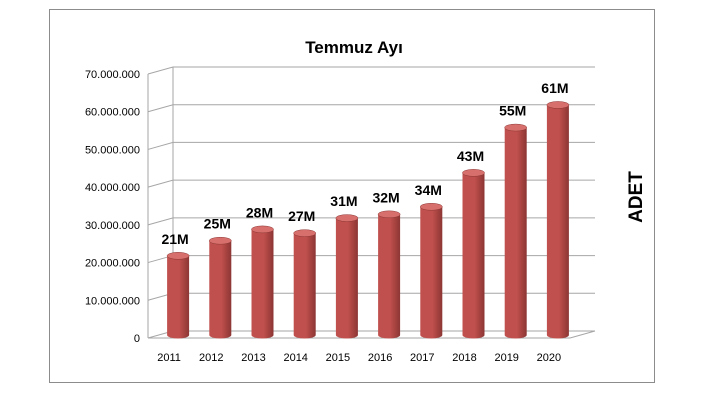 The image size is (712, 410). What do you see at coordinates (338, 358) in the screenshot?
I see `x-tick-label: 2015` at bounding box center [338, 358].